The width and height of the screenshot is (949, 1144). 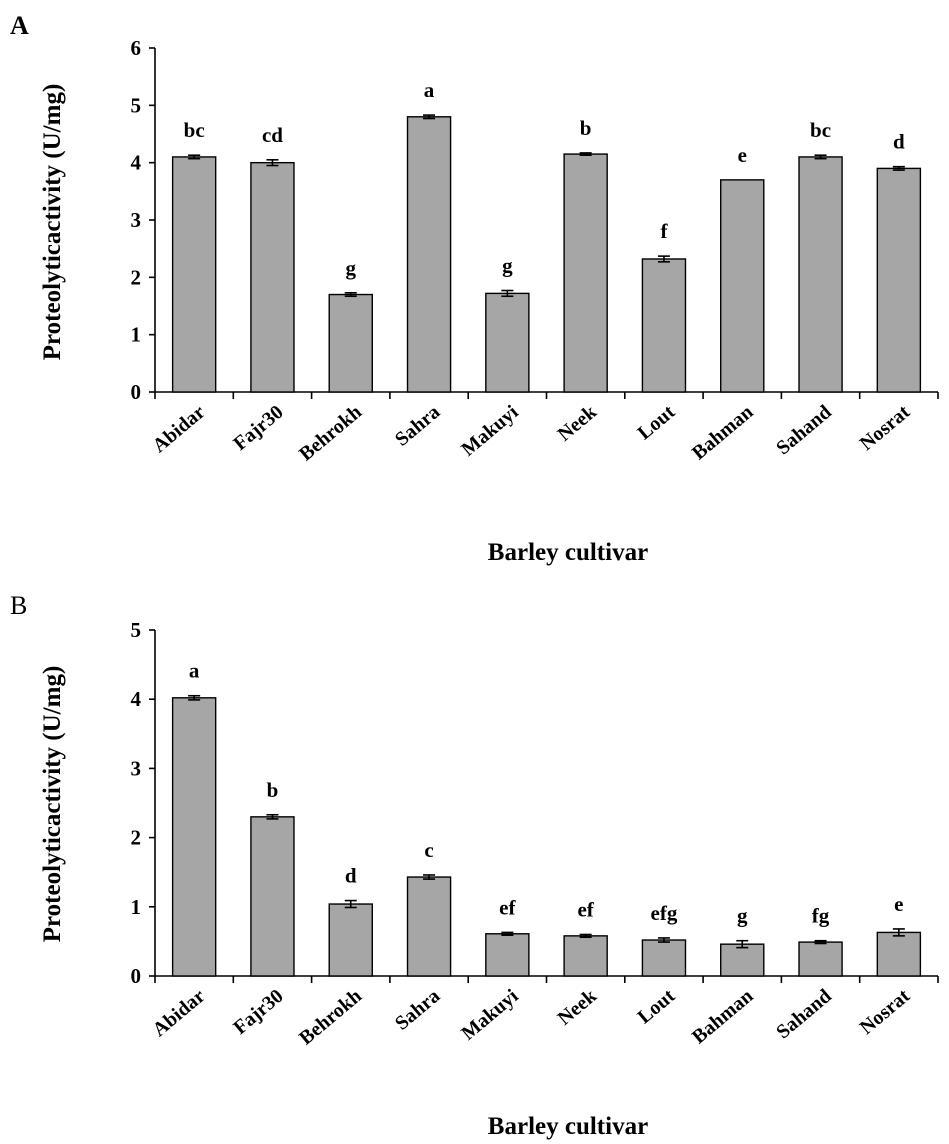 What do you see at coordinates (664, 913) in the screenshot?
I see `panel-b-significance-label: efg` at bounding box center [664, 913].